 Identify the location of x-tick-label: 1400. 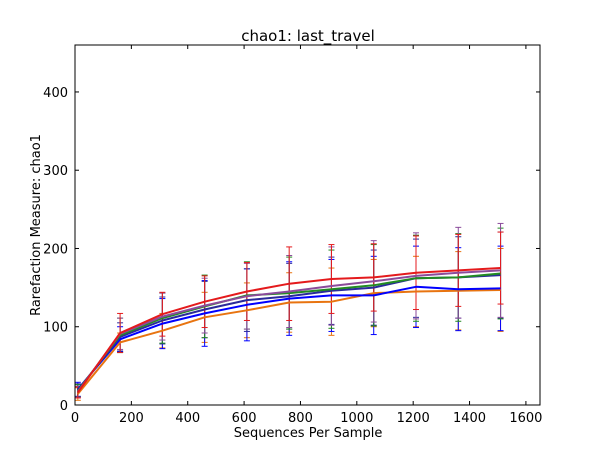
(469, 418).